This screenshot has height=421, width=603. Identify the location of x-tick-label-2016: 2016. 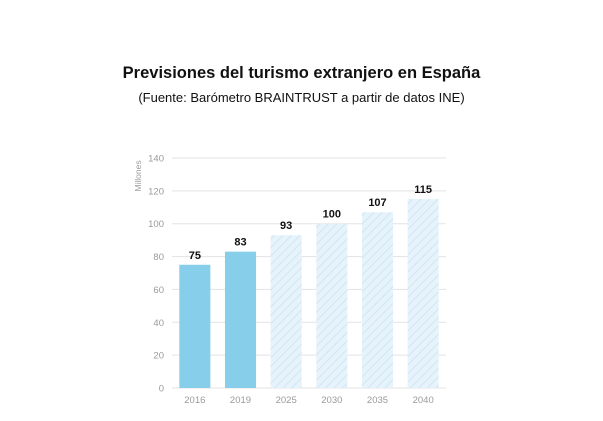
(194, 400).